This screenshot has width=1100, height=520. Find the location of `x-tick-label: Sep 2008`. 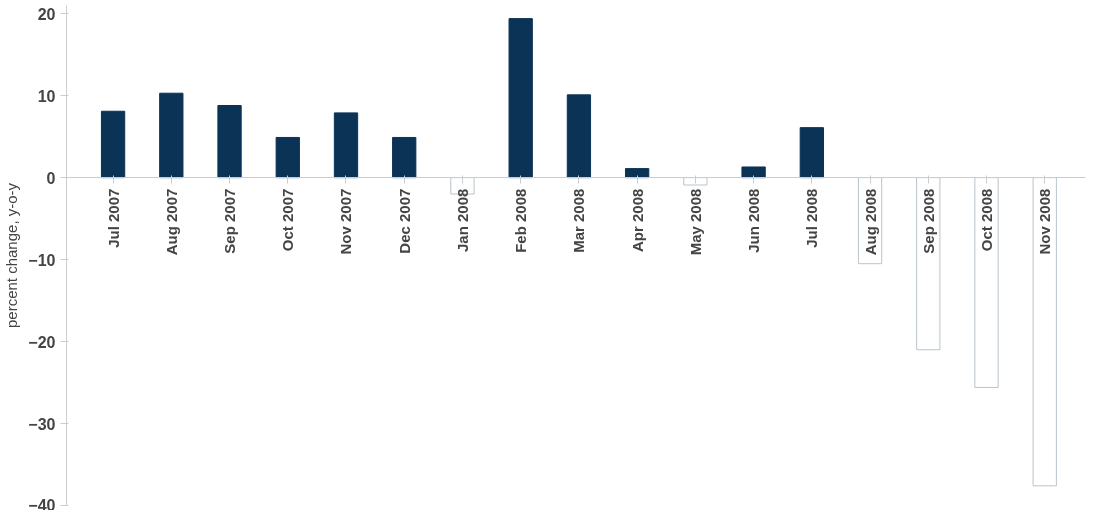

x-tick-label: Sep 2008 is located at coordinates (928, 221).